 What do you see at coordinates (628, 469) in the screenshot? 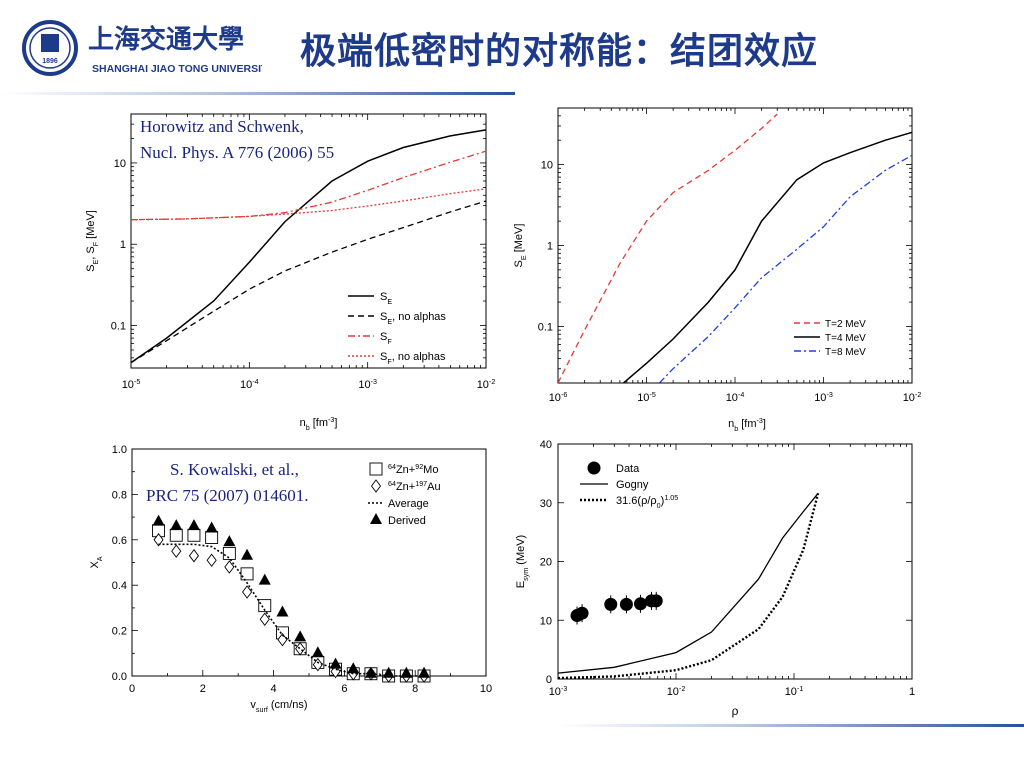
I see `legend-label: Data` at bounding box center [628, 469].